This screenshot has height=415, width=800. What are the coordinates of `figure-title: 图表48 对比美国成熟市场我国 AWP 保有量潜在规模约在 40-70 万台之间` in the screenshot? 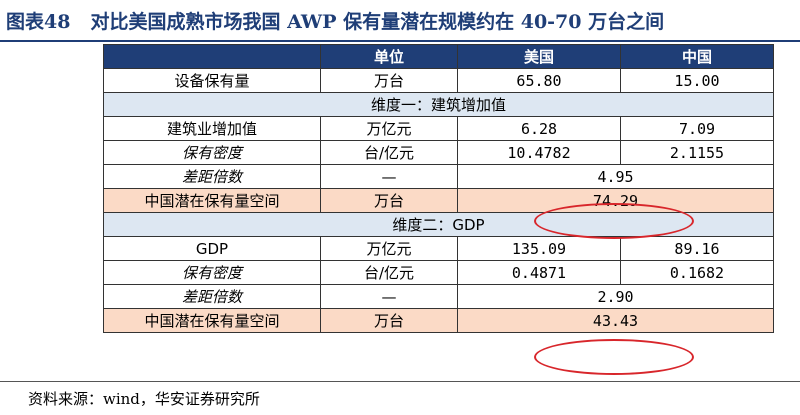 It's located at (401, 20).